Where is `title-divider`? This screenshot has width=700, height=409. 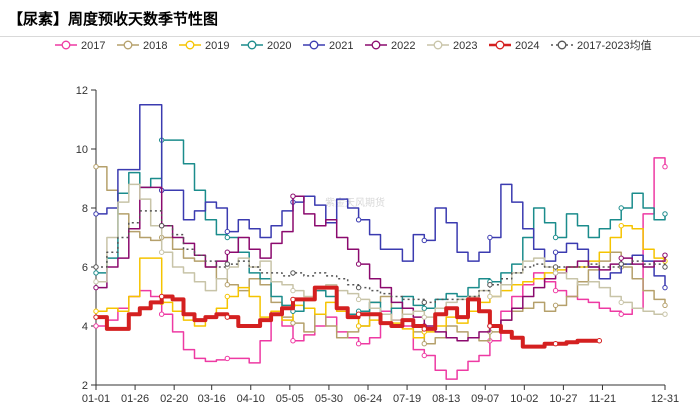 title-divider is located at coordinates (350, 36).